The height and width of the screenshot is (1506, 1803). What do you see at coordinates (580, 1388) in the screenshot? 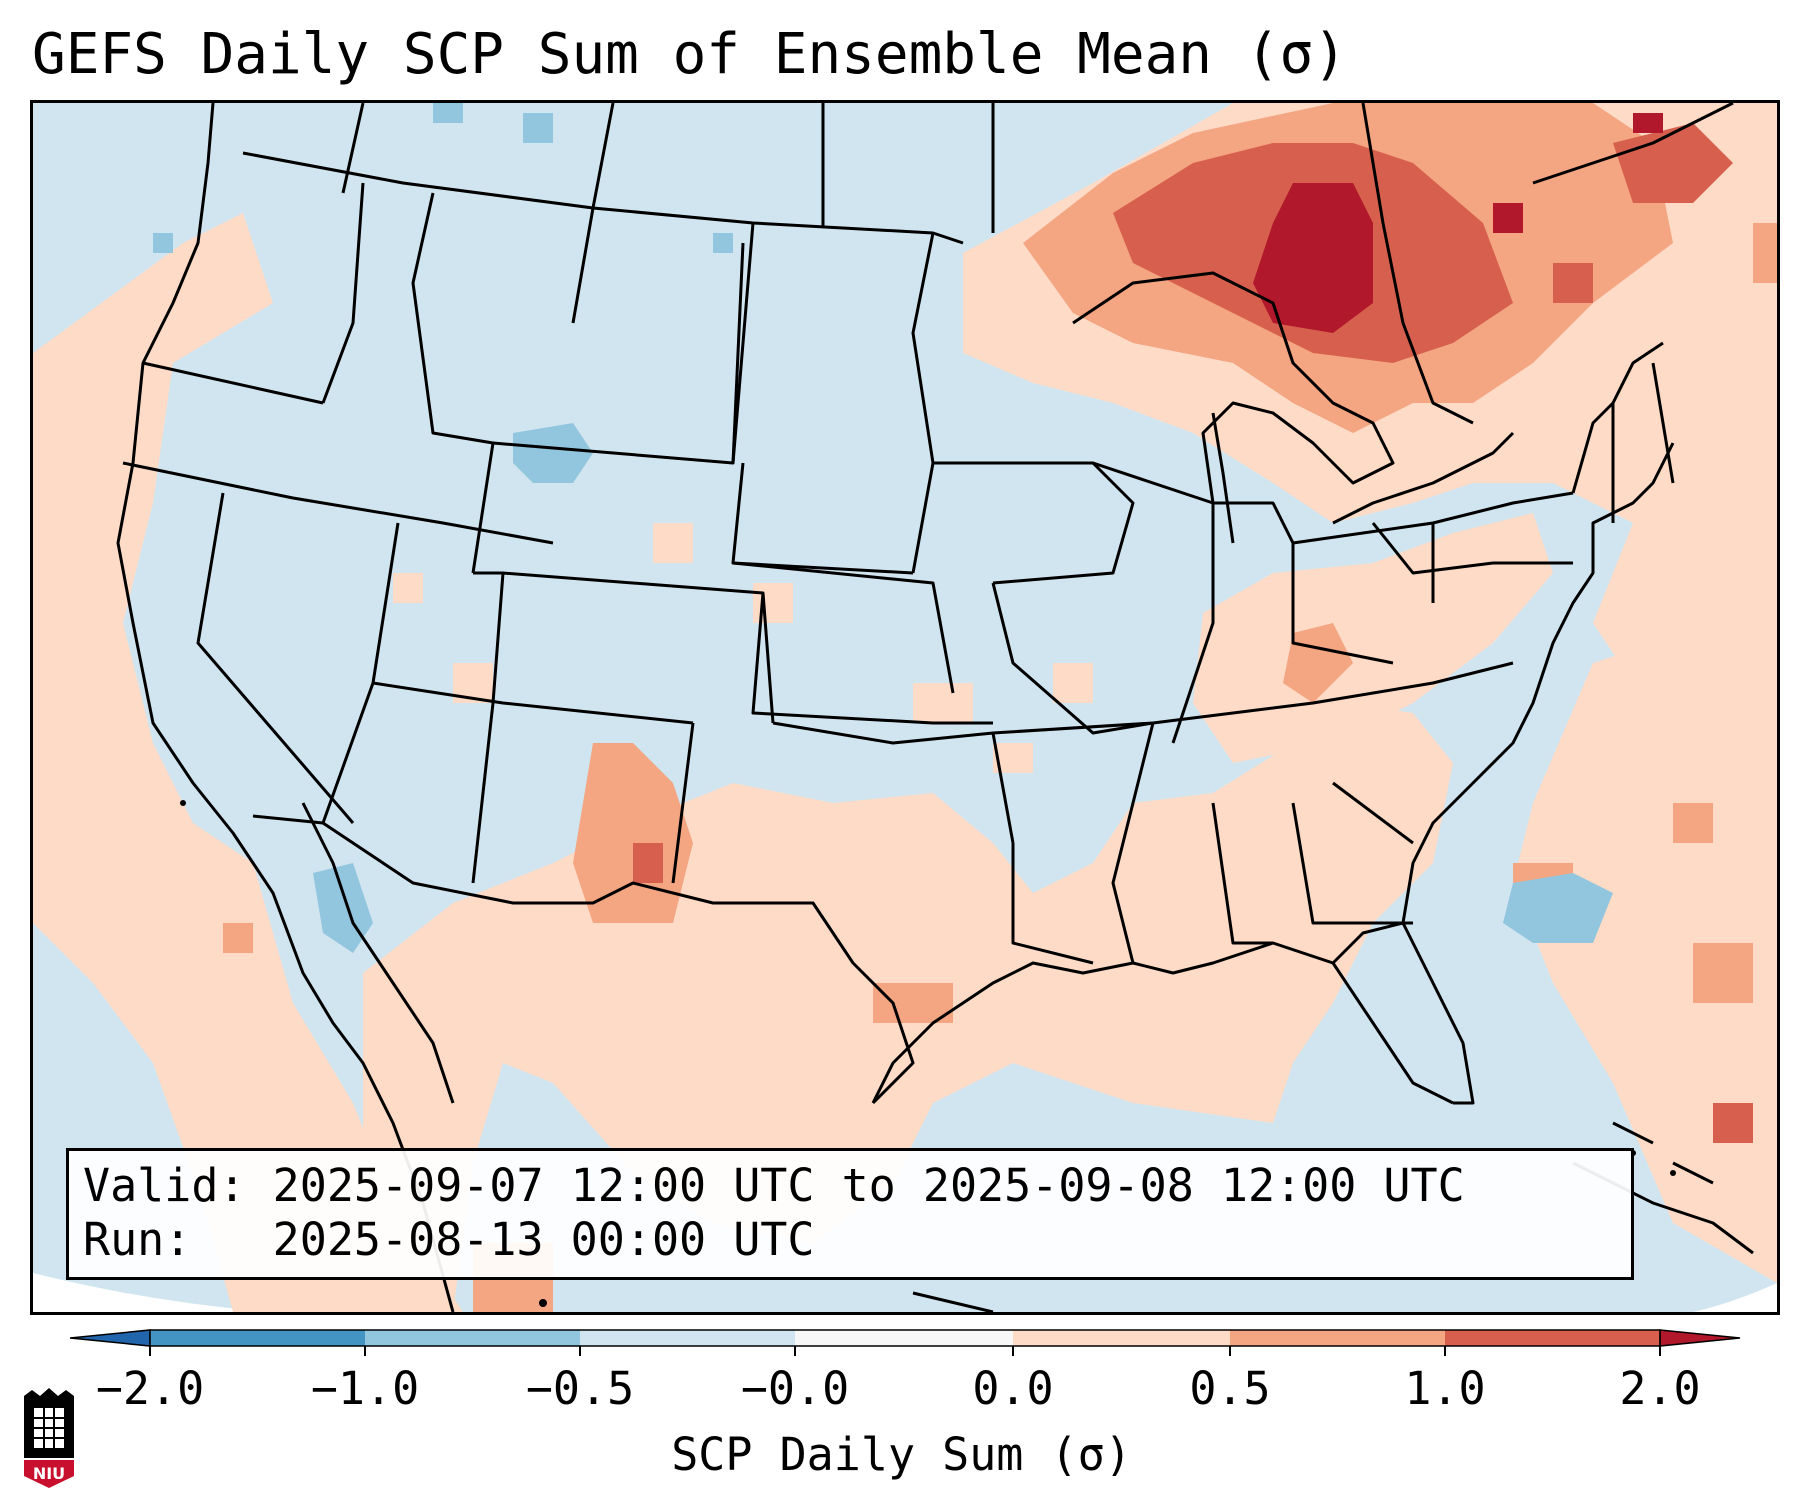
I see `colorbar-tick-label: −0.5` at bounding box center [580, 1388].